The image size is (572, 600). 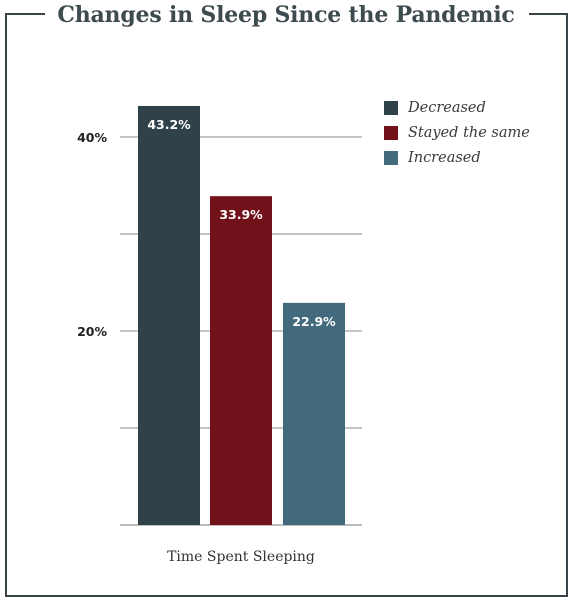 I want to click on legend-label-decreased: Decreased, so click(x=447, y=107).